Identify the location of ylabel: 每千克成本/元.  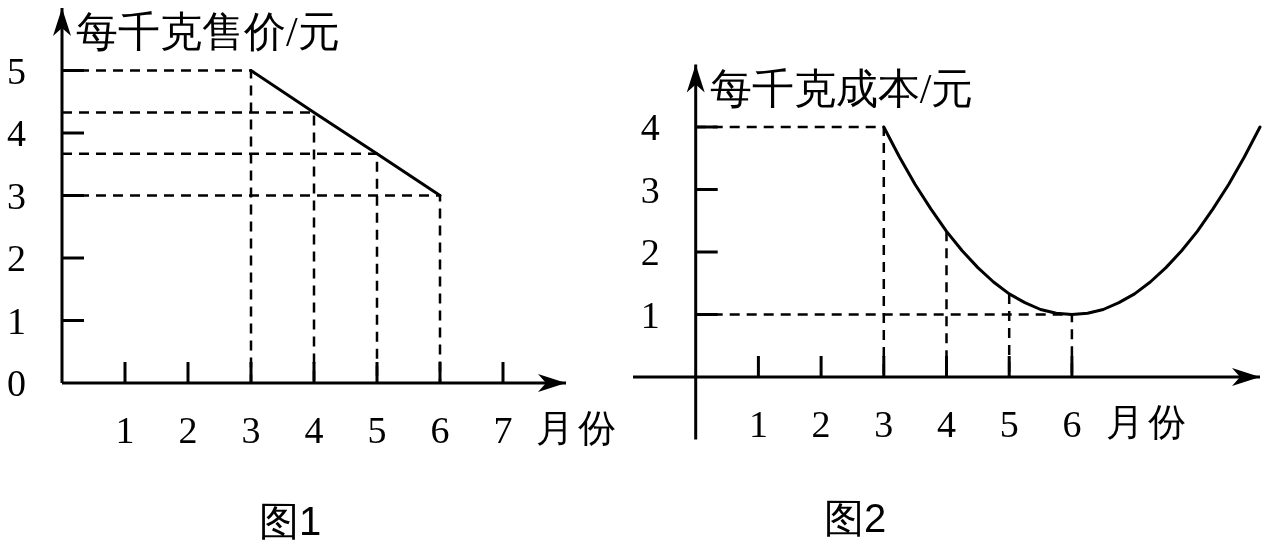
(841, 88).